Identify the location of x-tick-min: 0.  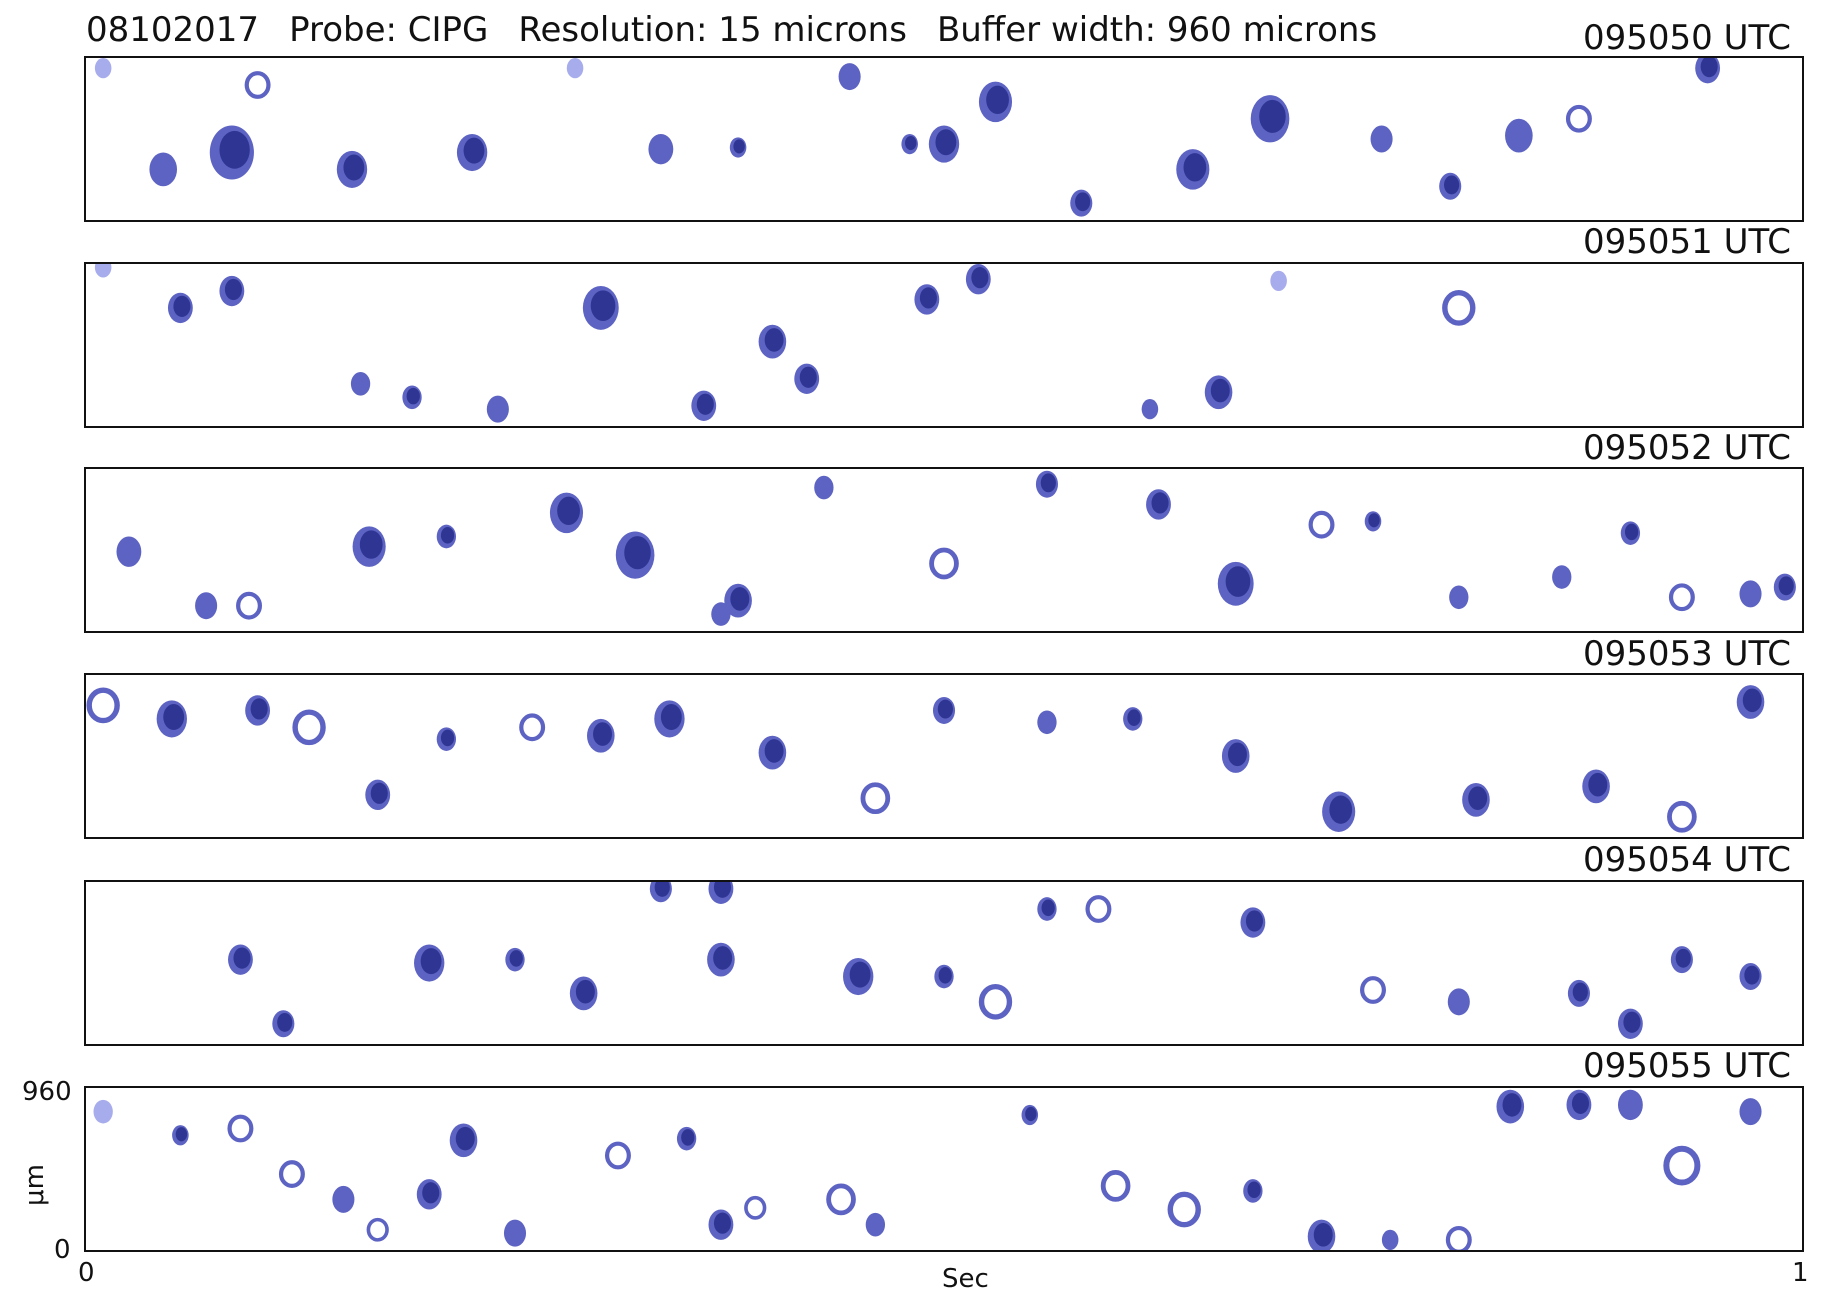
(86, 1273).